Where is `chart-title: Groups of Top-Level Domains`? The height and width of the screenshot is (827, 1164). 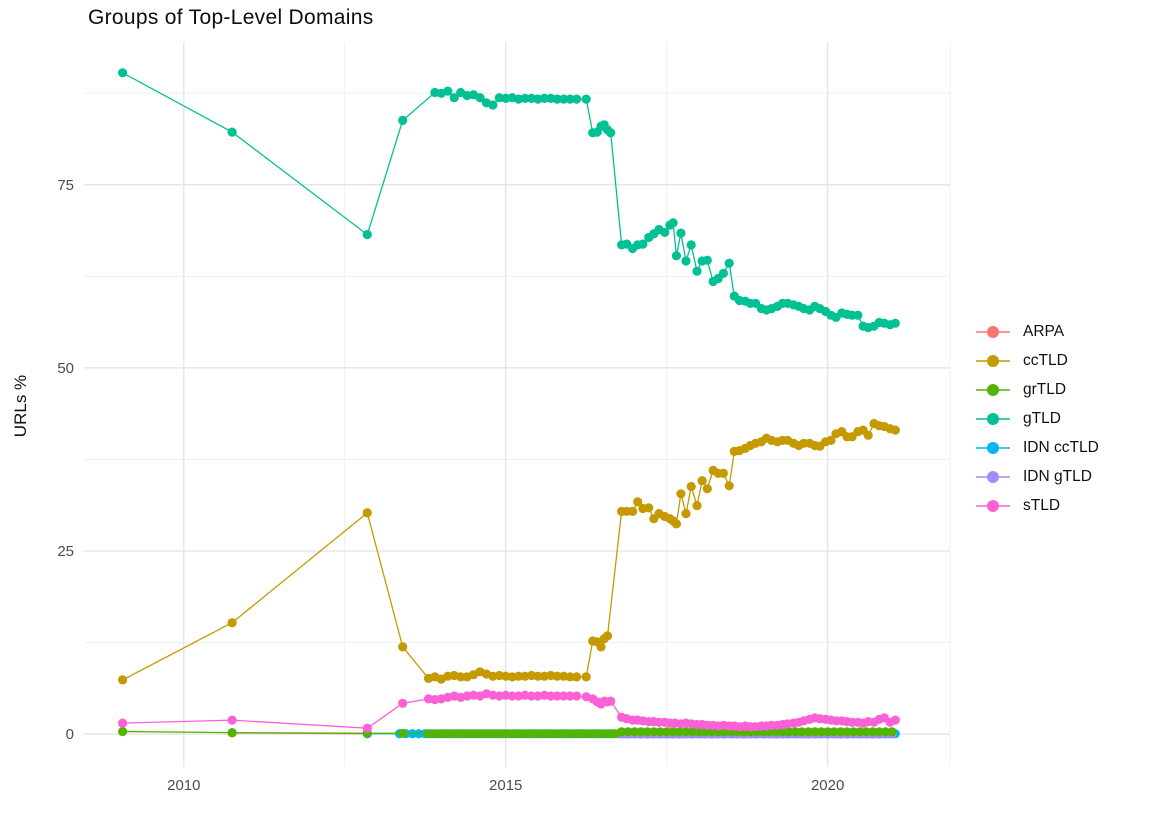 chart-title: Groups of Top-Level Domains is located at coordinates (231, 17).